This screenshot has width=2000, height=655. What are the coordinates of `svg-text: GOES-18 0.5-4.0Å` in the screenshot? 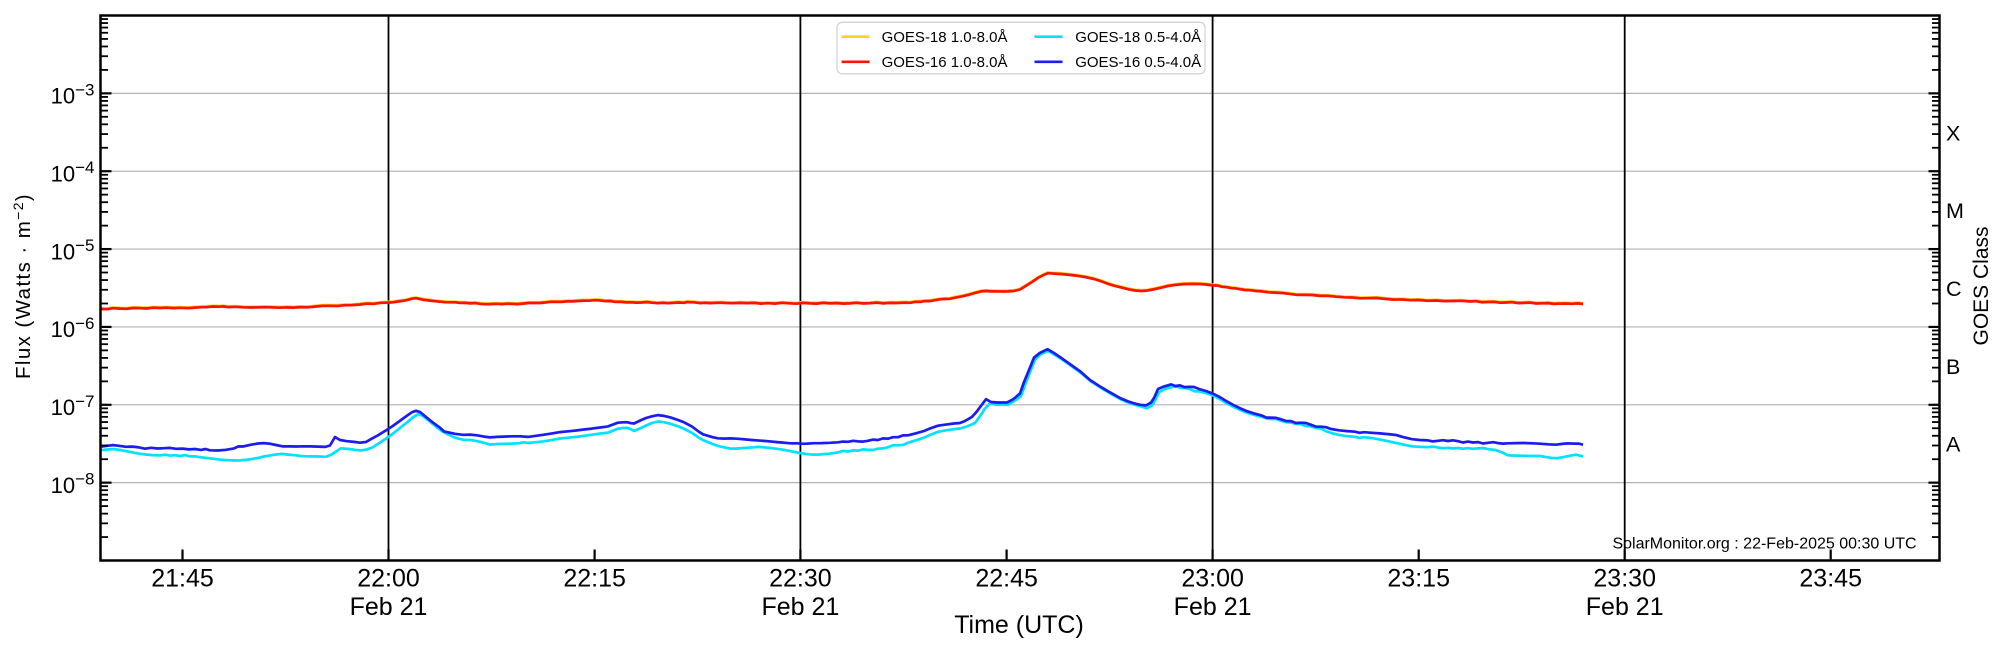 It's located at (1138, 37).